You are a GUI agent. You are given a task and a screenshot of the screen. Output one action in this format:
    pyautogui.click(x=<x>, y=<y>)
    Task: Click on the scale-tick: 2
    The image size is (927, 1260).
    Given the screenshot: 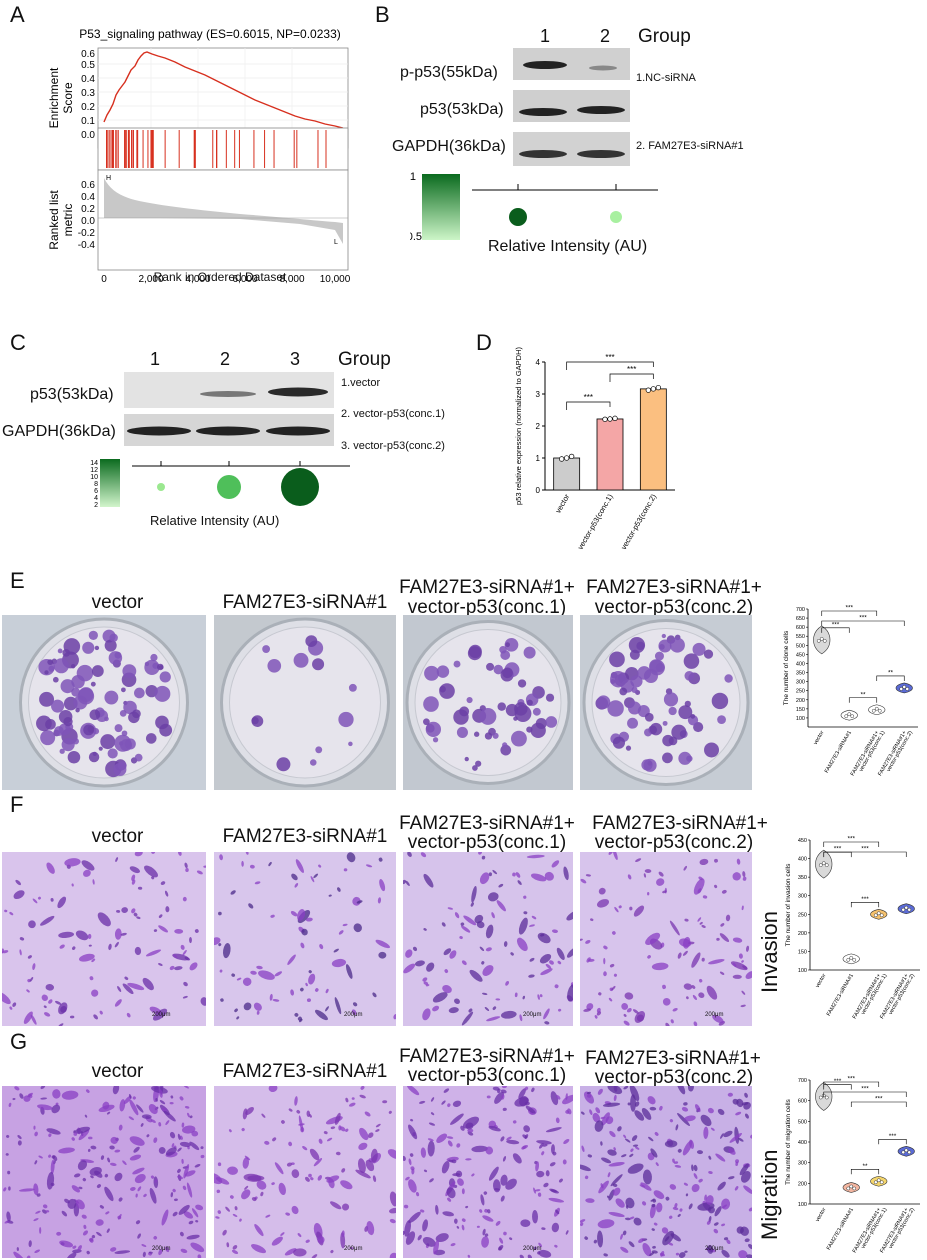 What is the action you would take?
    pyautogui.click(x=96, y=505)
    